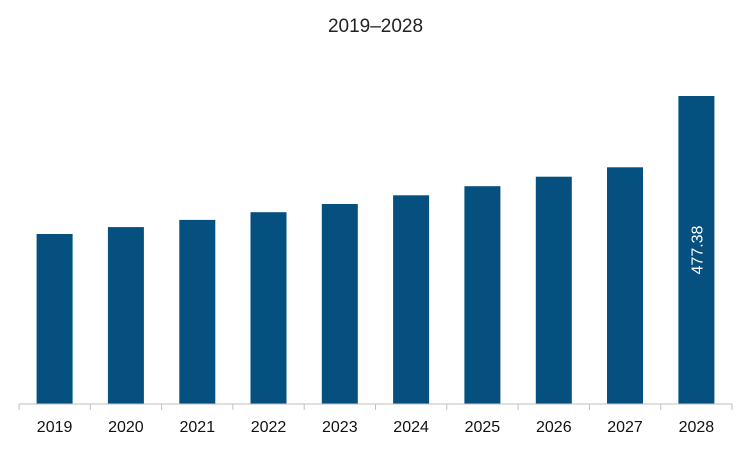  I want to click on x-tick-label-2020: 2020, so click(126, 427).